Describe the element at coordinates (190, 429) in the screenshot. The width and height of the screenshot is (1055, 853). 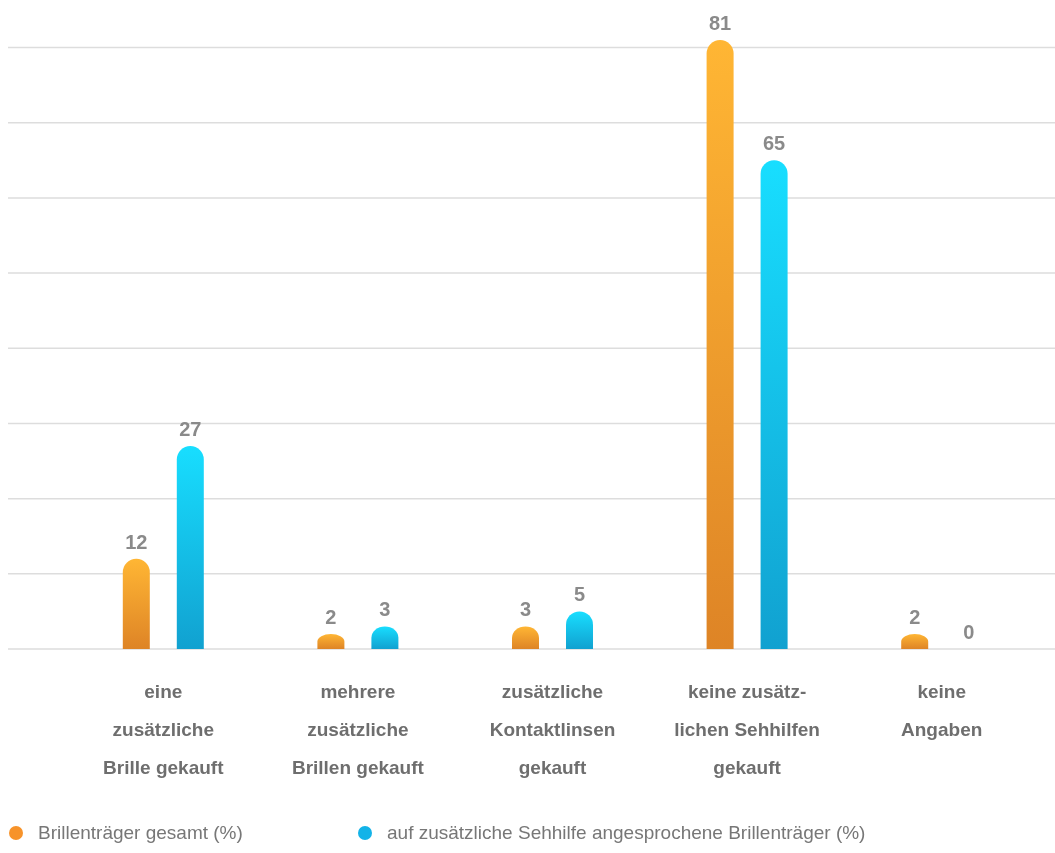
I see `data-label: 27` at that location.